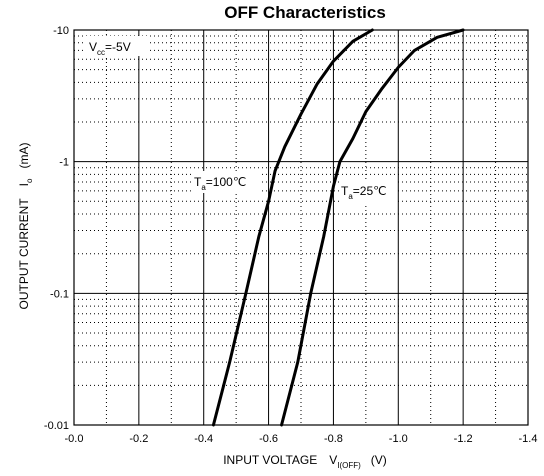 This screenshot has height=476, width=544. I want to click on x-axis-unit: (V), so click(379, 460).